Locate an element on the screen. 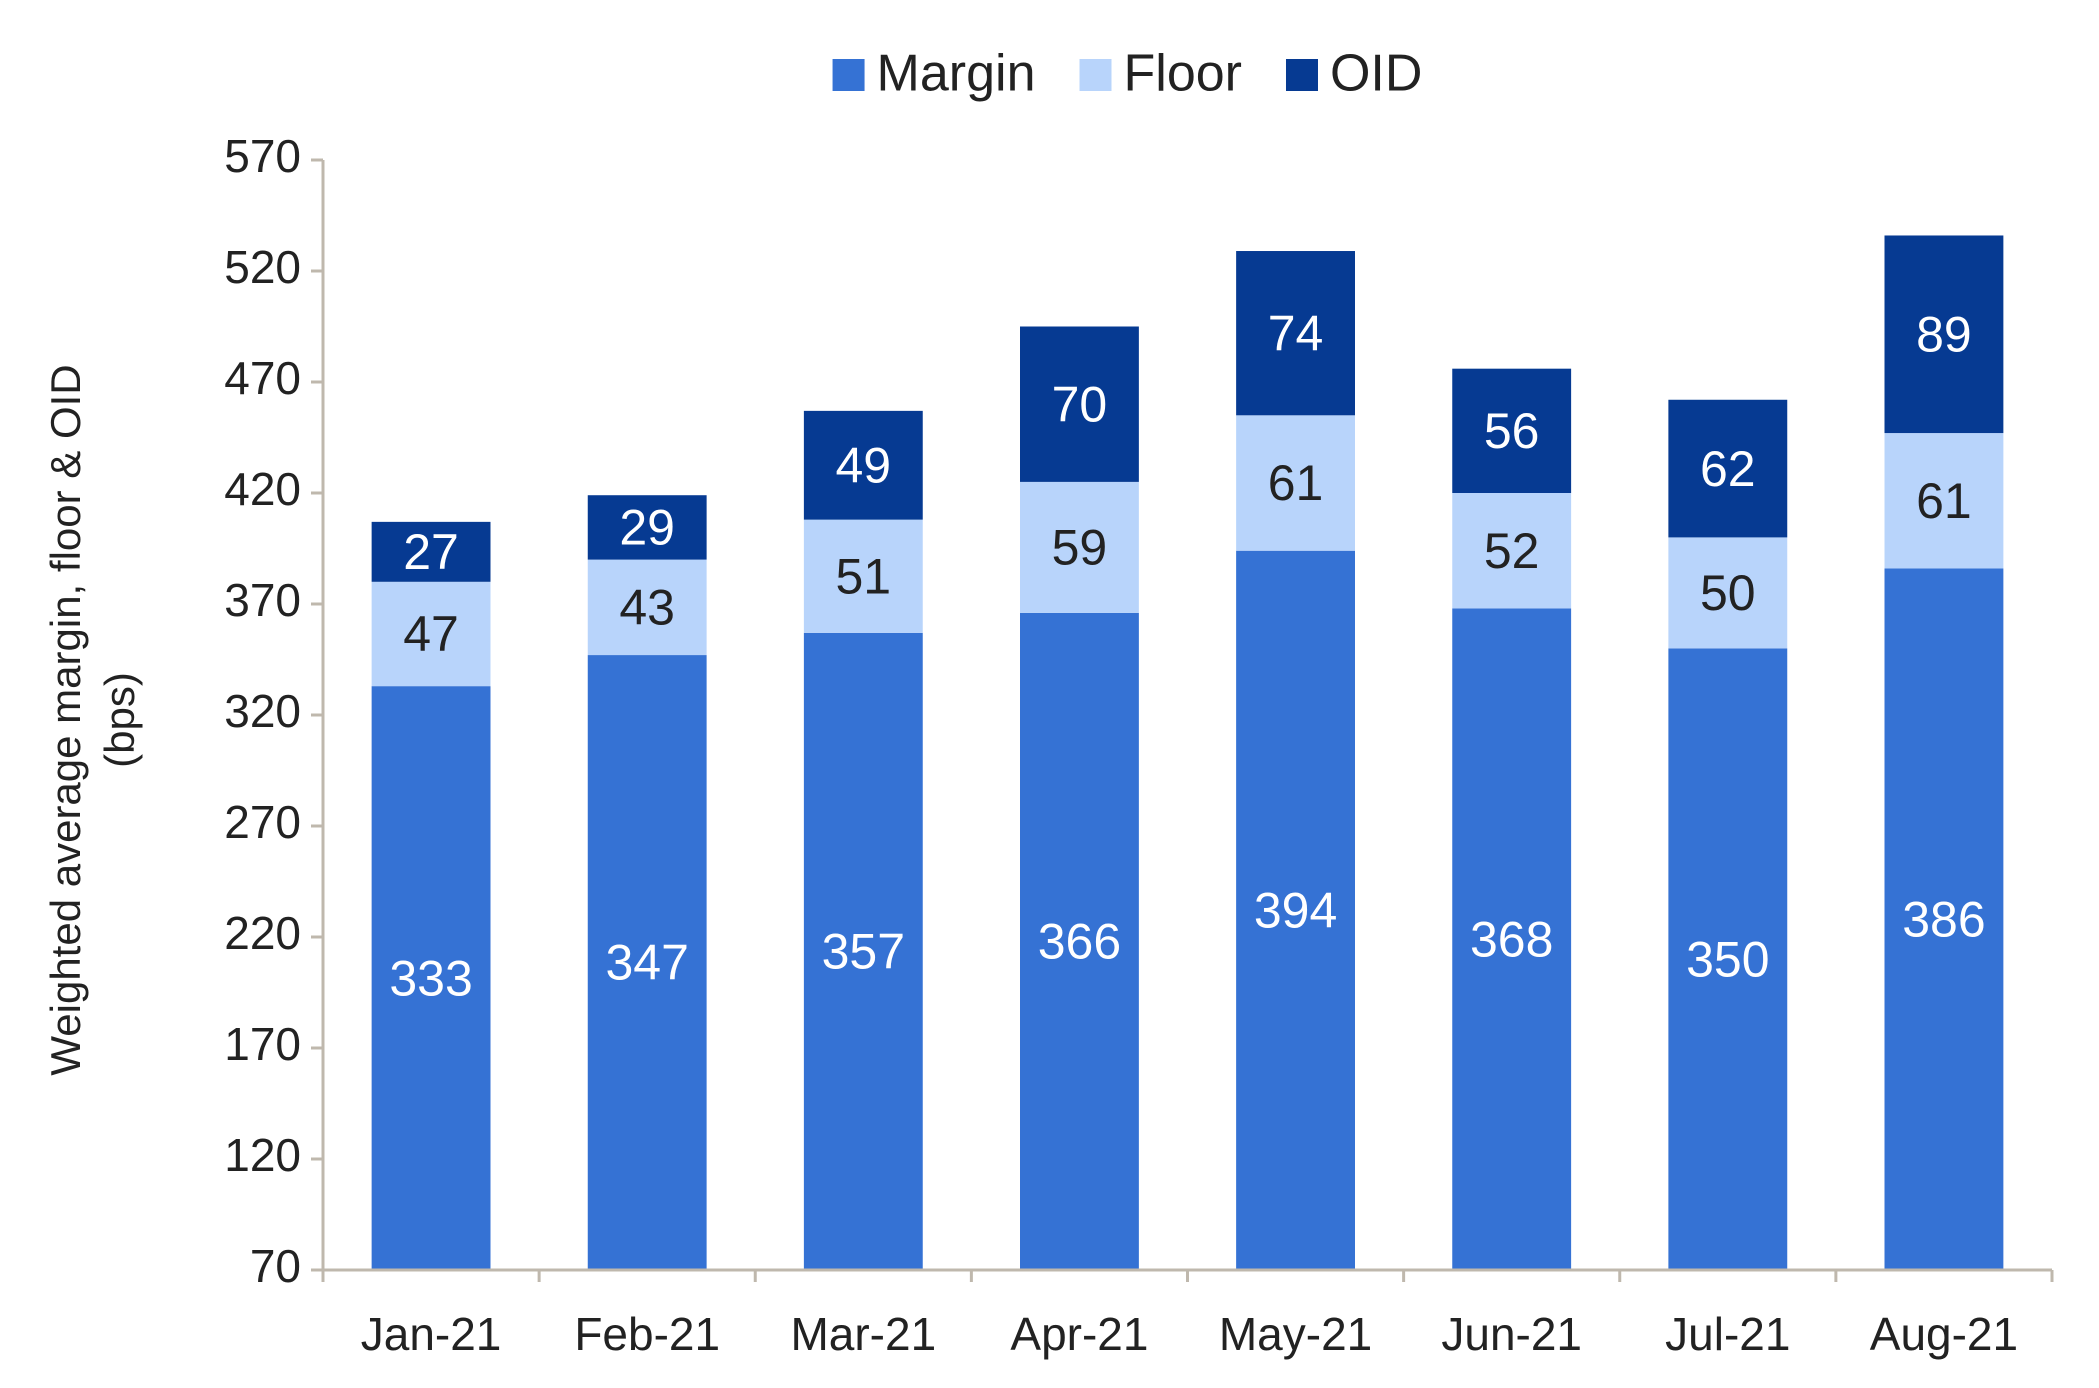  data-label: 43 is located at coordinates (647, 608).